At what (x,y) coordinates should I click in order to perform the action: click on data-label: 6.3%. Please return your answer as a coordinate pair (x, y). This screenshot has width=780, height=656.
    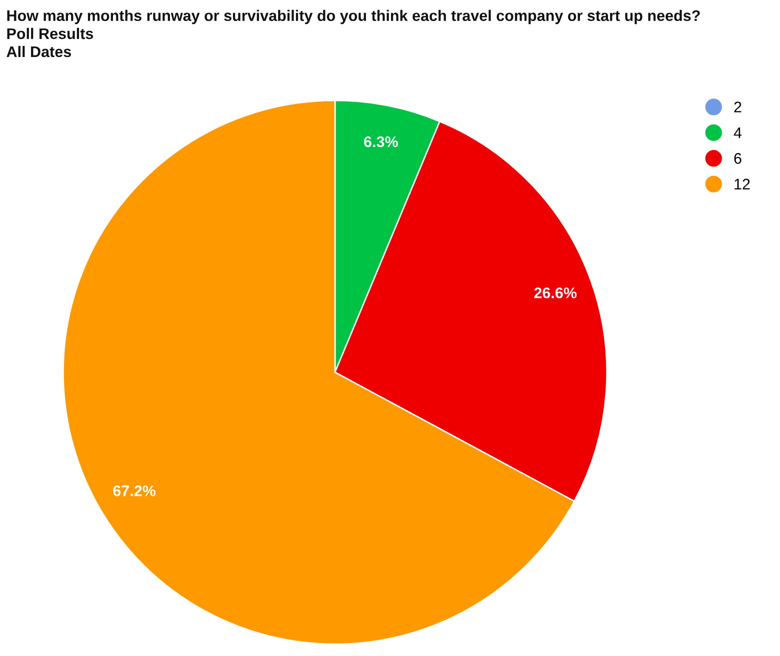
    Looking at the image, I should click on (381, 142).